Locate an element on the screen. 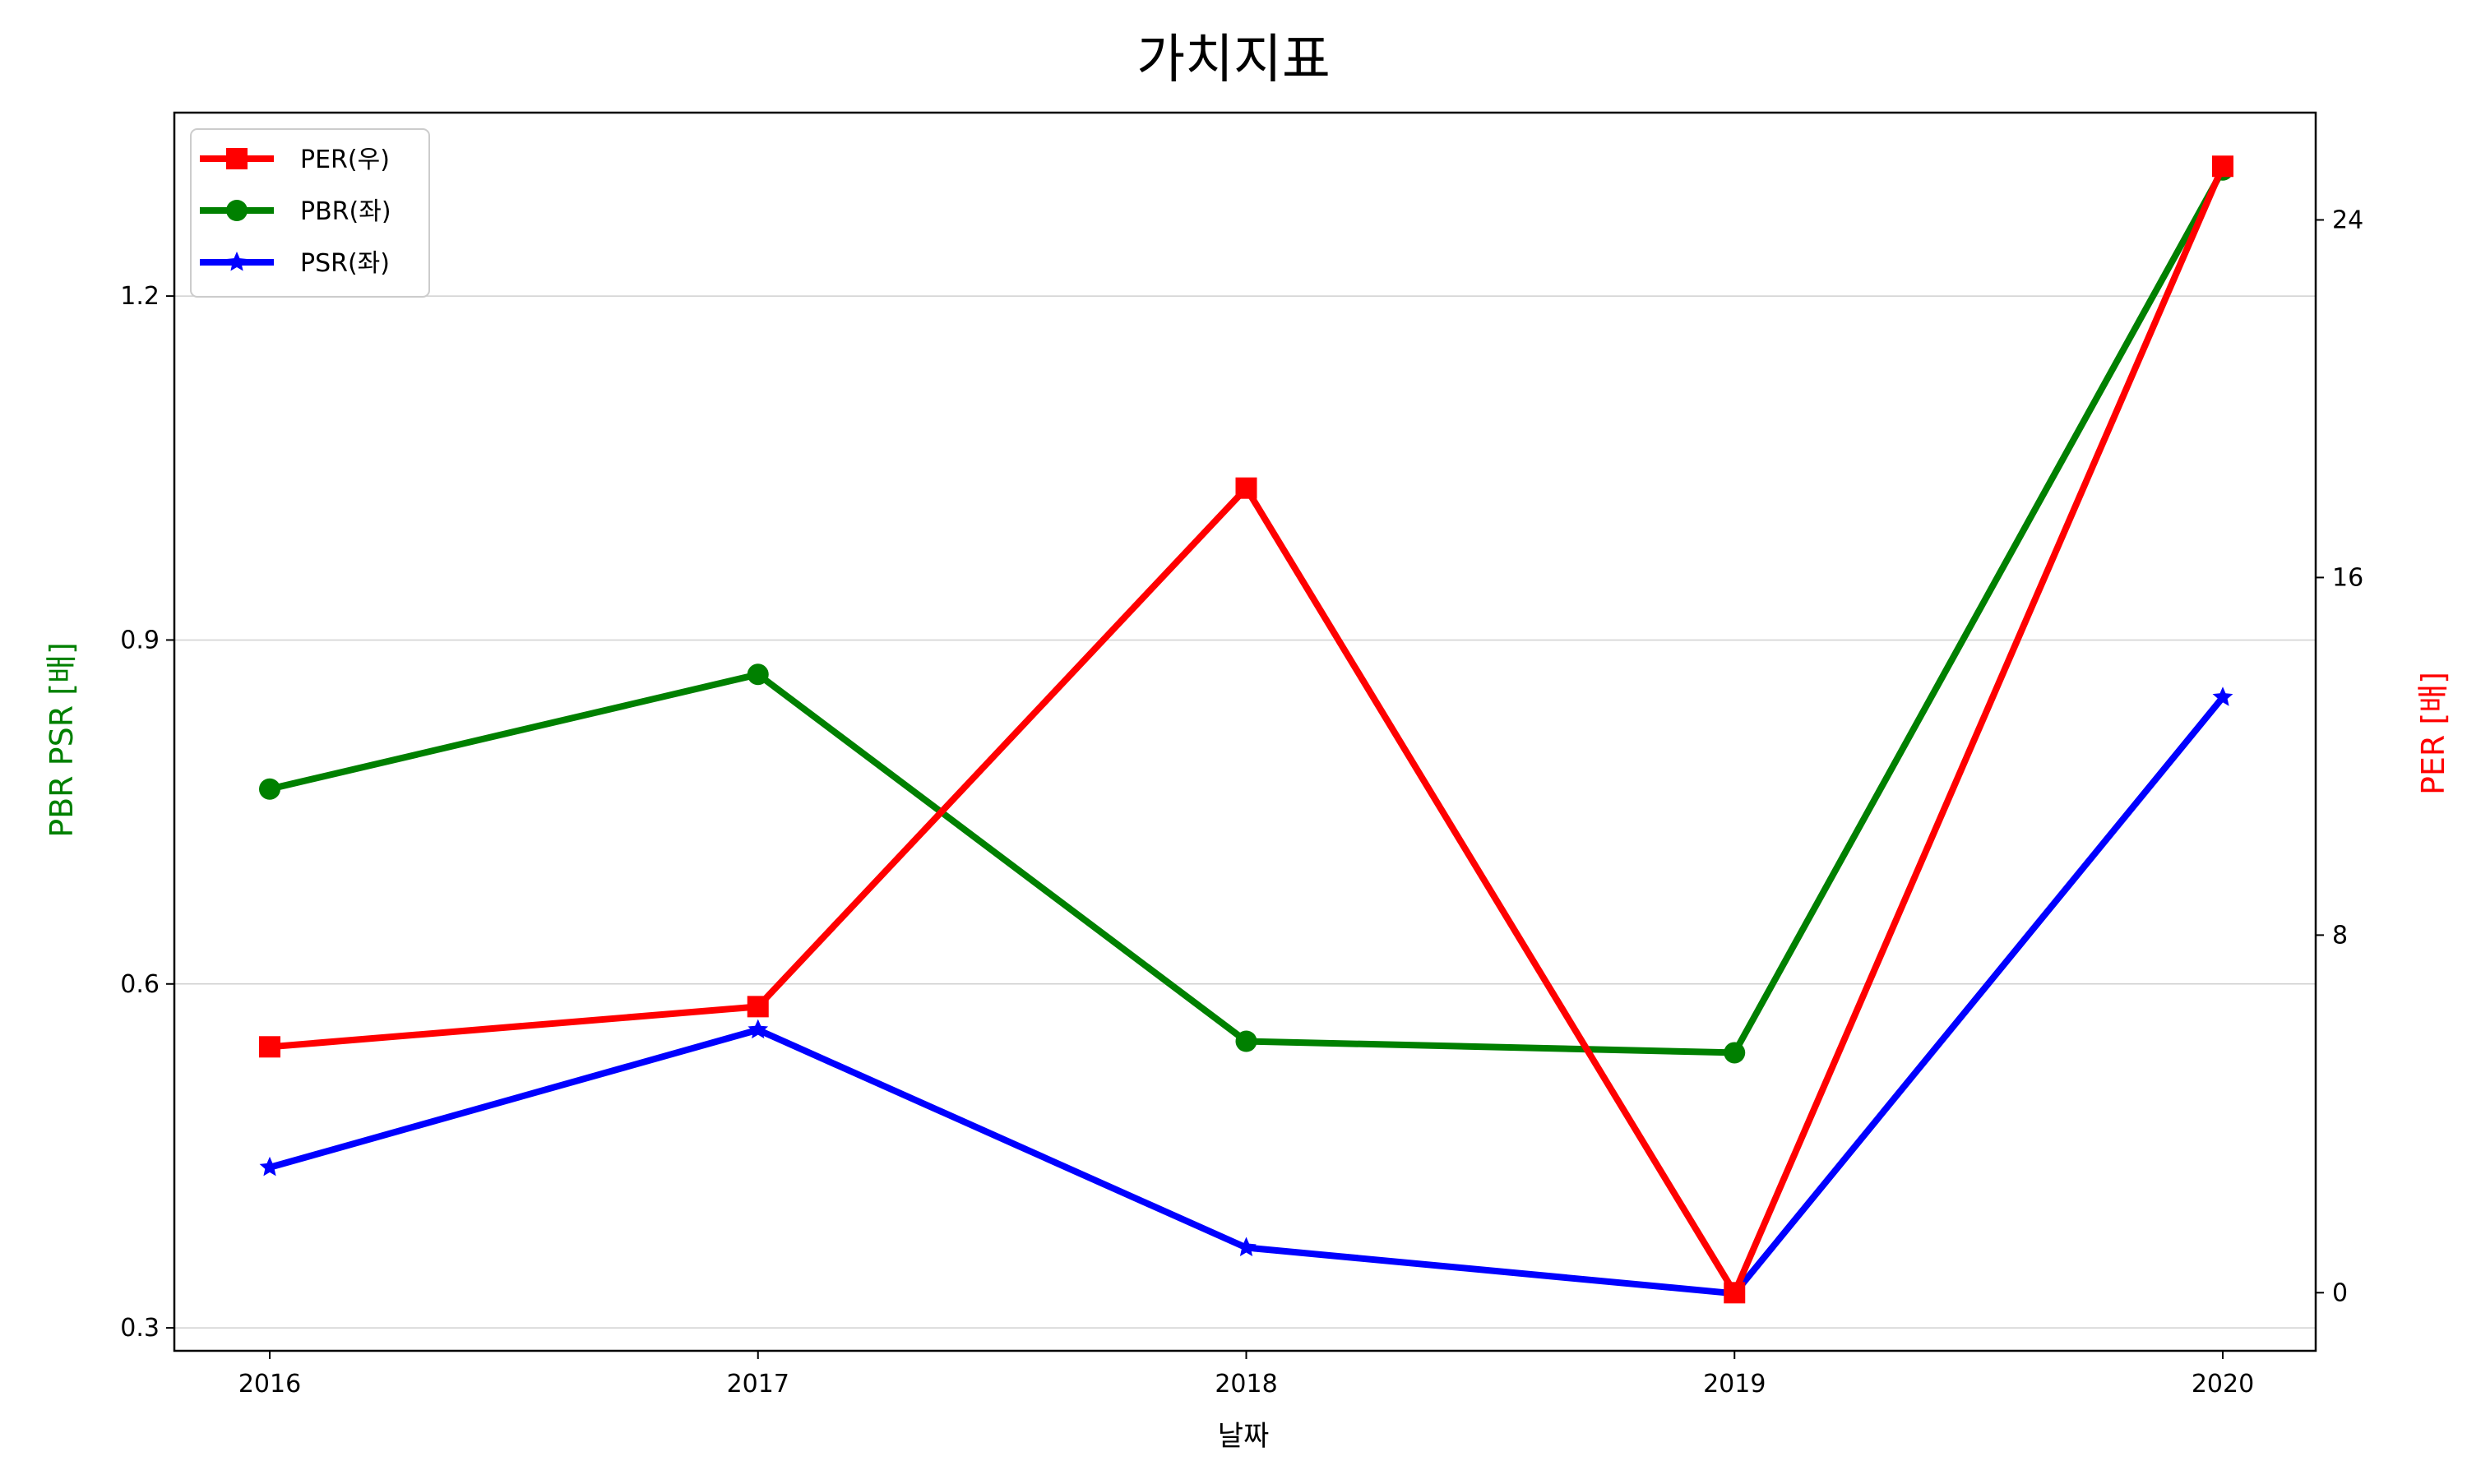 The image size is (2467, 1484). y-right-tick-label: 8 is located at coordinates (2340, 936).